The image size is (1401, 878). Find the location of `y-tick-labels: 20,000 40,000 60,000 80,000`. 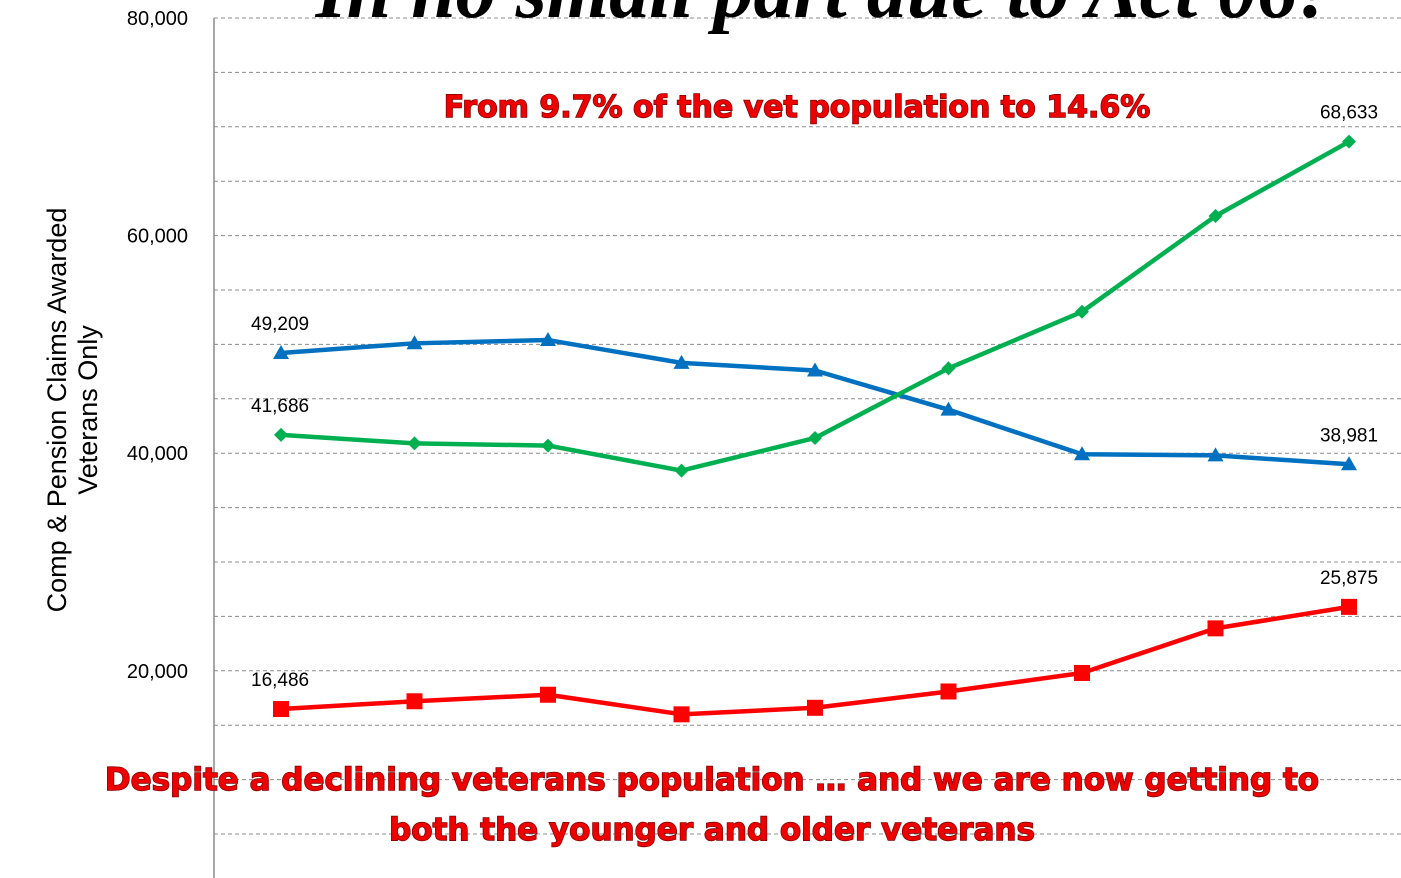

y-tick-labels: 20,000 40,000 60,000 80,000 is located at coordinates (157, 345).